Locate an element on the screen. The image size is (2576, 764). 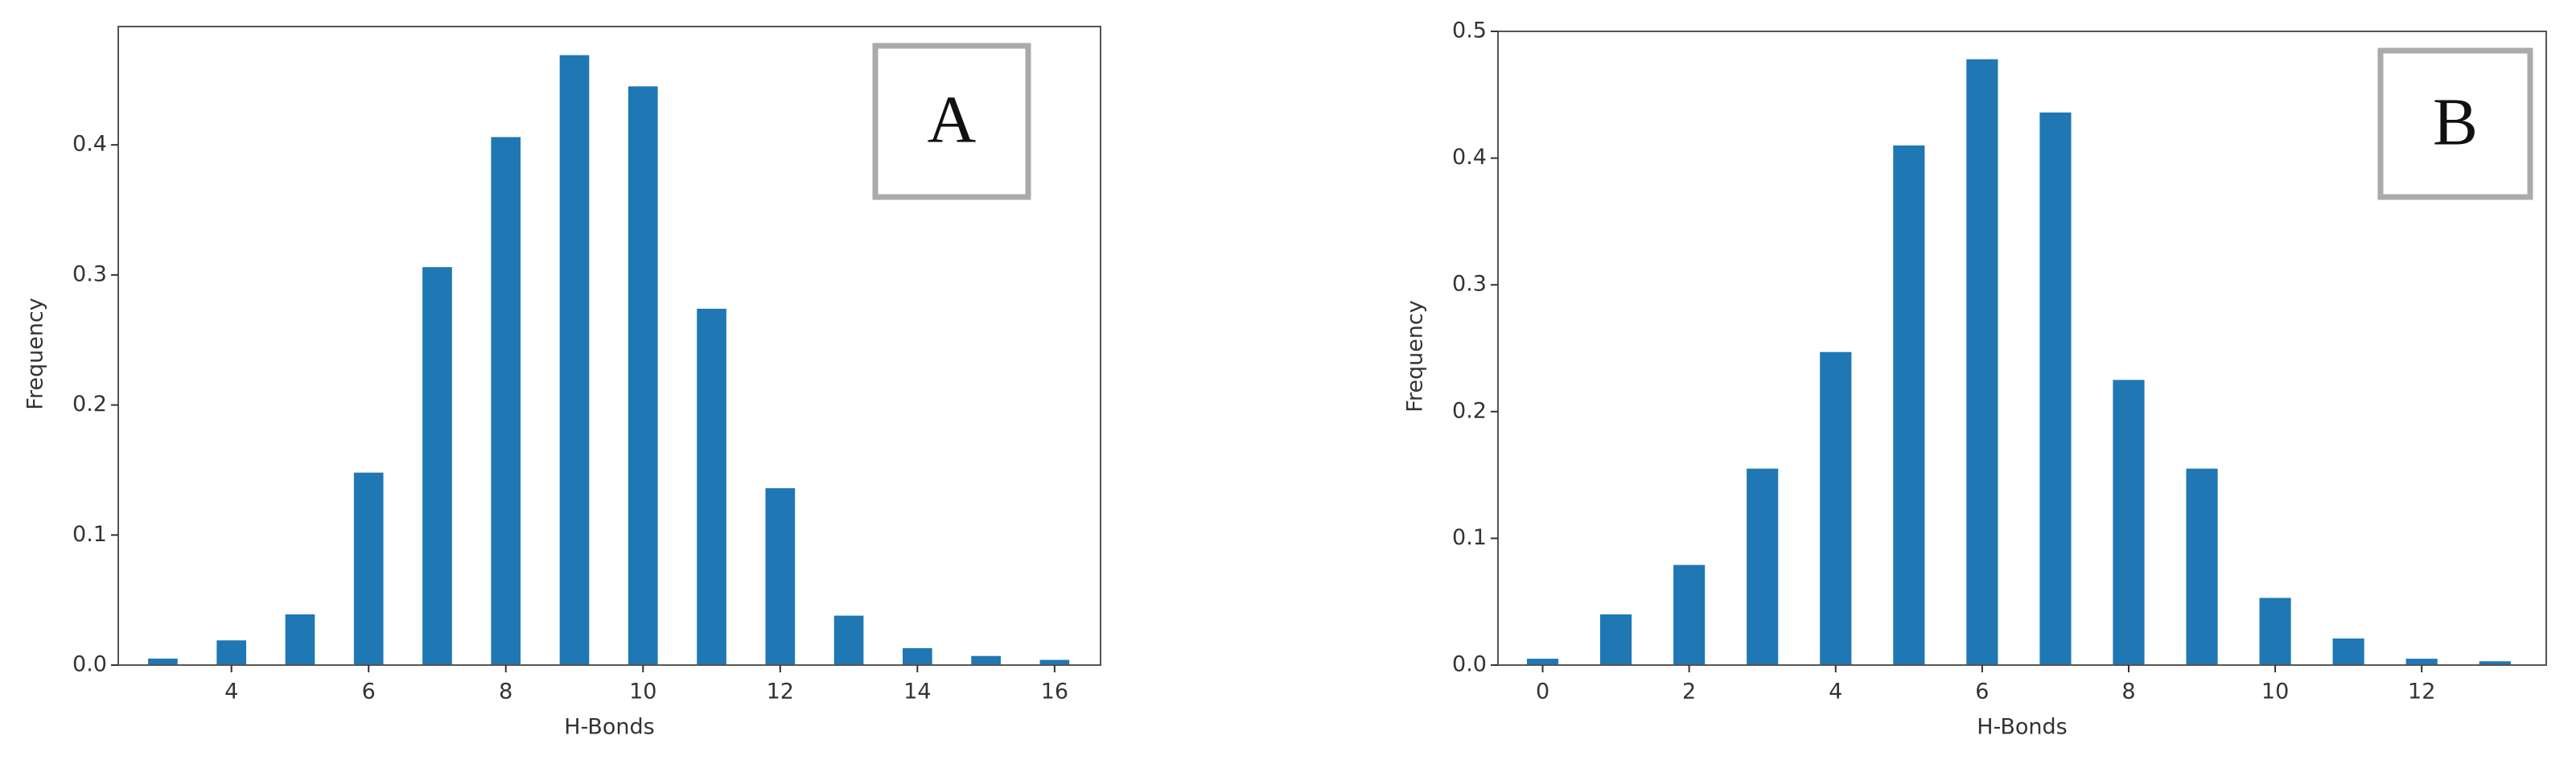
annotation: A is located at coordinates (952, 119).